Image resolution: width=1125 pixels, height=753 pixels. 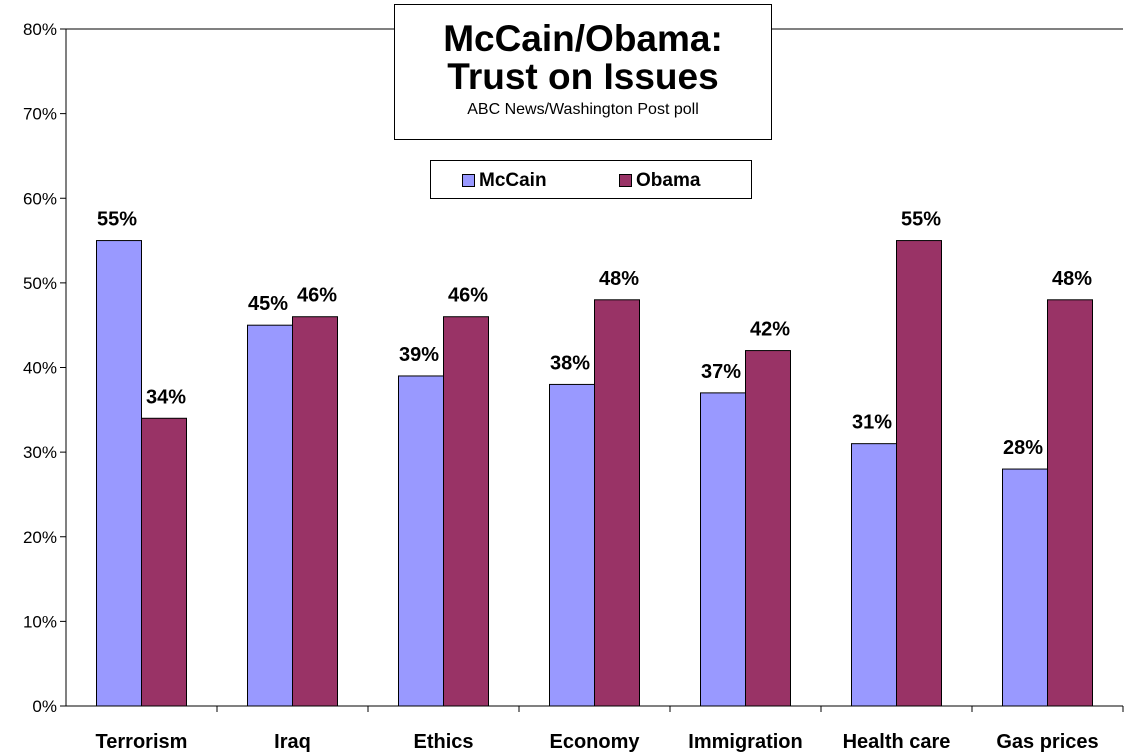 What do you see at coordinates (1047, 742) in the screenshot?
I see `x-tick-label: Gas prices` at bounding box center [1047, 742].